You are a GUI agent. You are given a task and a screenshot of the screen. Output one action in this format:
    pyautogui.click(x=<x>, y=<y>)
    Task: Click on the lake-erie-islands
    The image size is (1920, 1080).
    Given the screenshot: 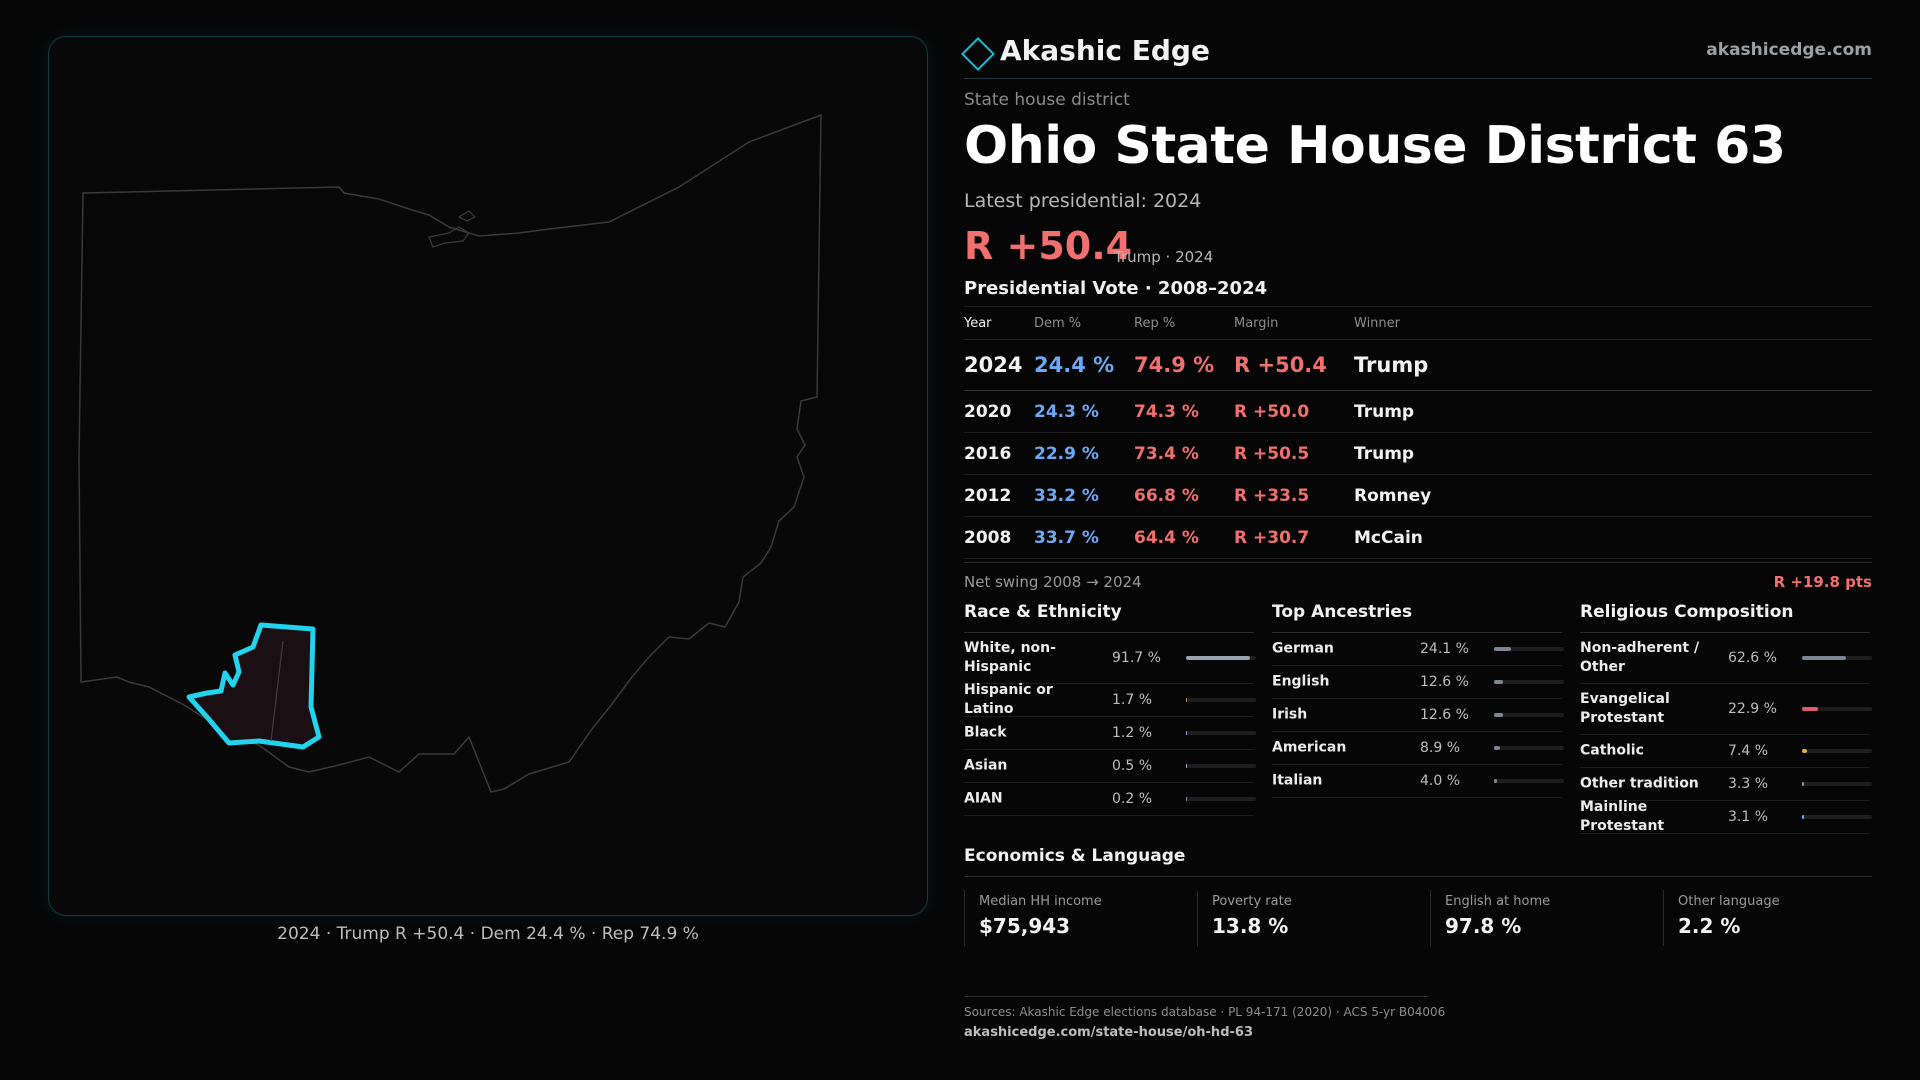 What is the action you would take?
    pyautogui.click(x=452, y=229)
    